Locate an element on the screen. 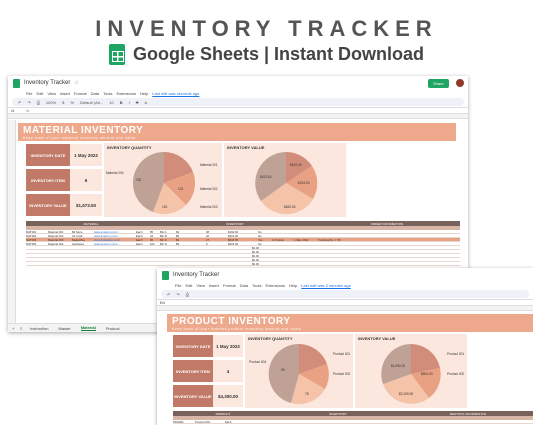 The height and width of the screenshot is (425, 533). tab-material: Material is located at coordinates (88, 328).